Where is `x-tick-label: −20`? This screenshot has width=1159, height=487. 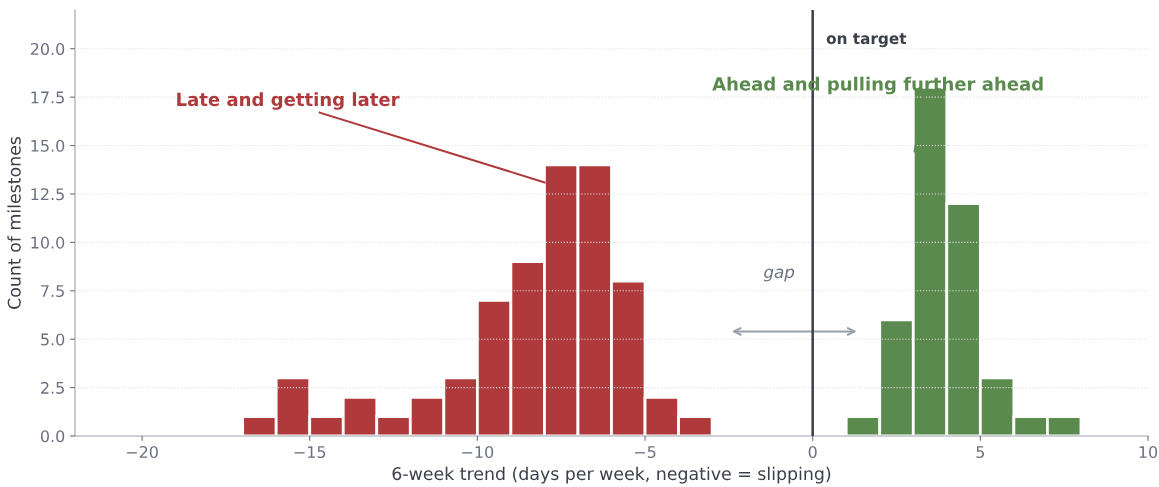
x-tick-label: −20 is located at coordinates (142, 452).